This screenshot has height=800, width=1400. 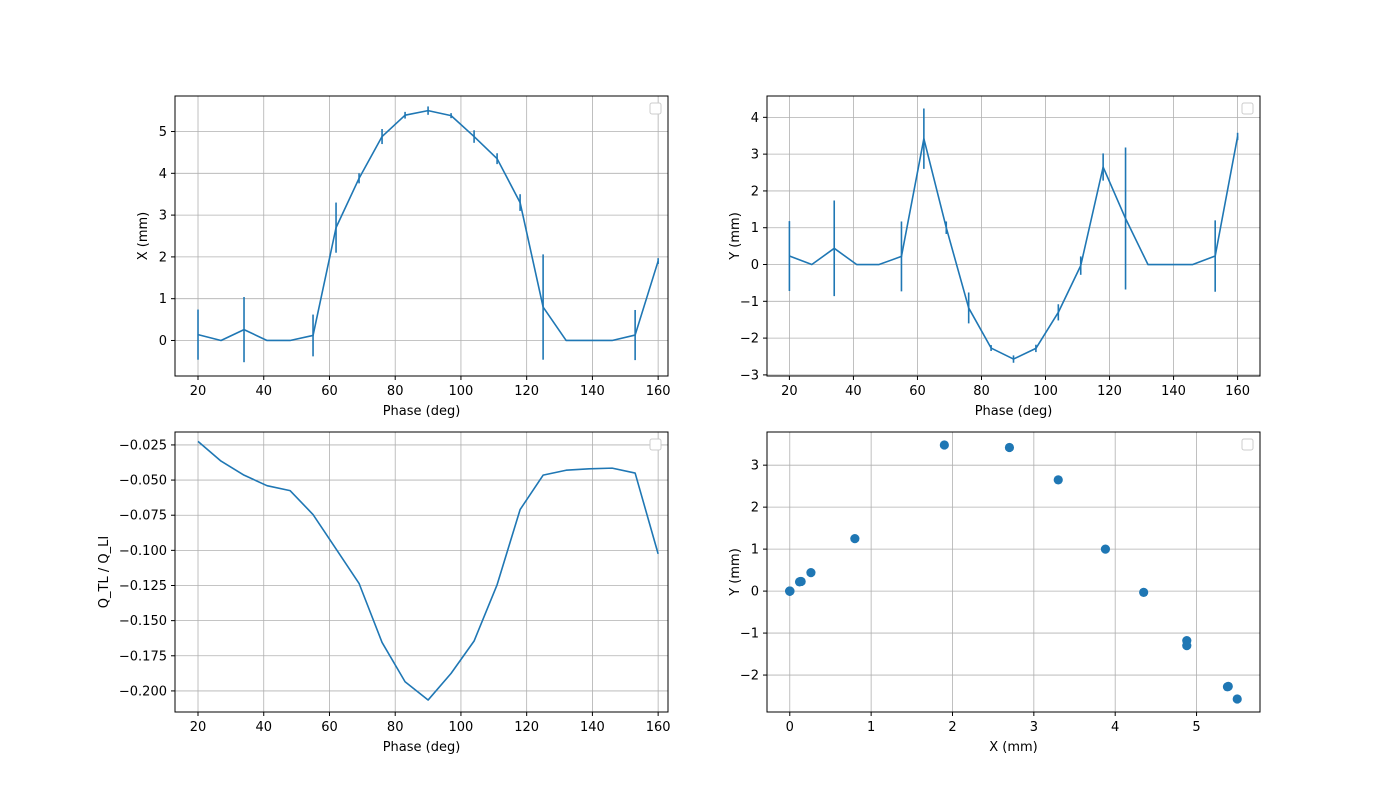 I want to click on y-tick-label: −0.075, so click(x=143, y=516).